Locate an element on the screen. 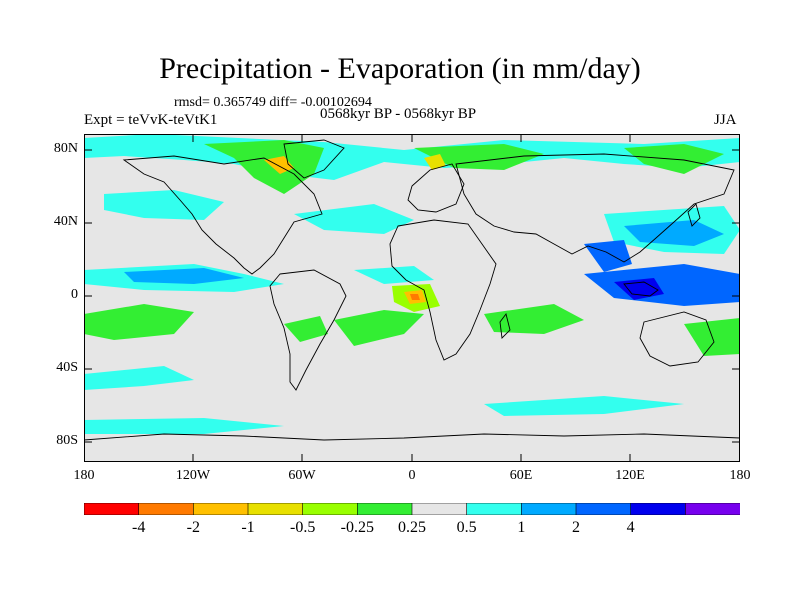 The height and width of the screenshot is (600, 800). colorbar-label-4: -0.25 is located at coordinates (357, 527).